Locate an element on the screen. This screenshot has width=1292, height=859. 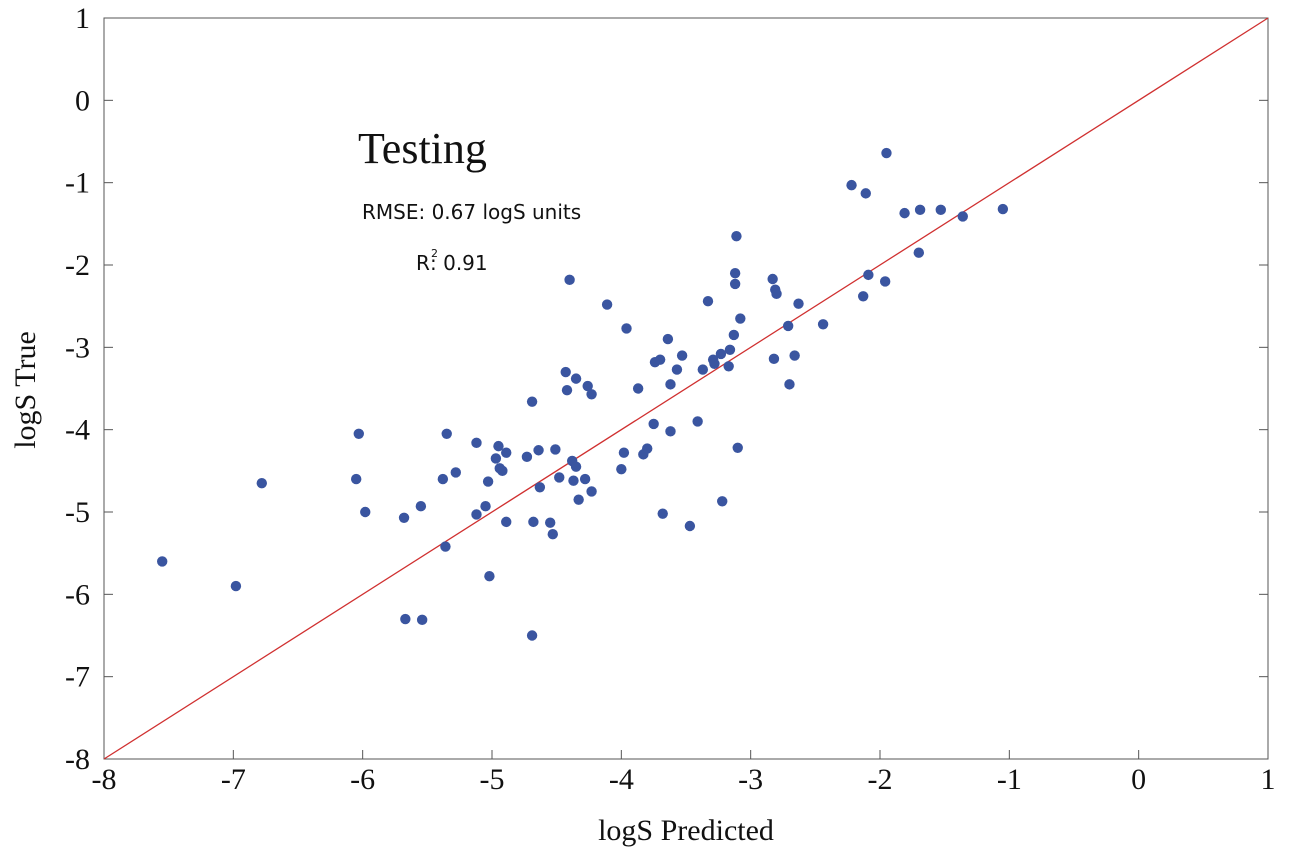
rmse-annotation: RMSE: 0.67 logS units is located at coordinates (471, 212).